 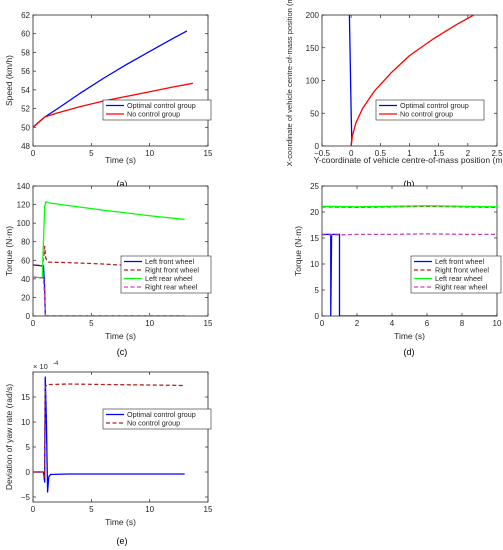 I want to click on y-tick-label: 40, so click(x=25, y=279).